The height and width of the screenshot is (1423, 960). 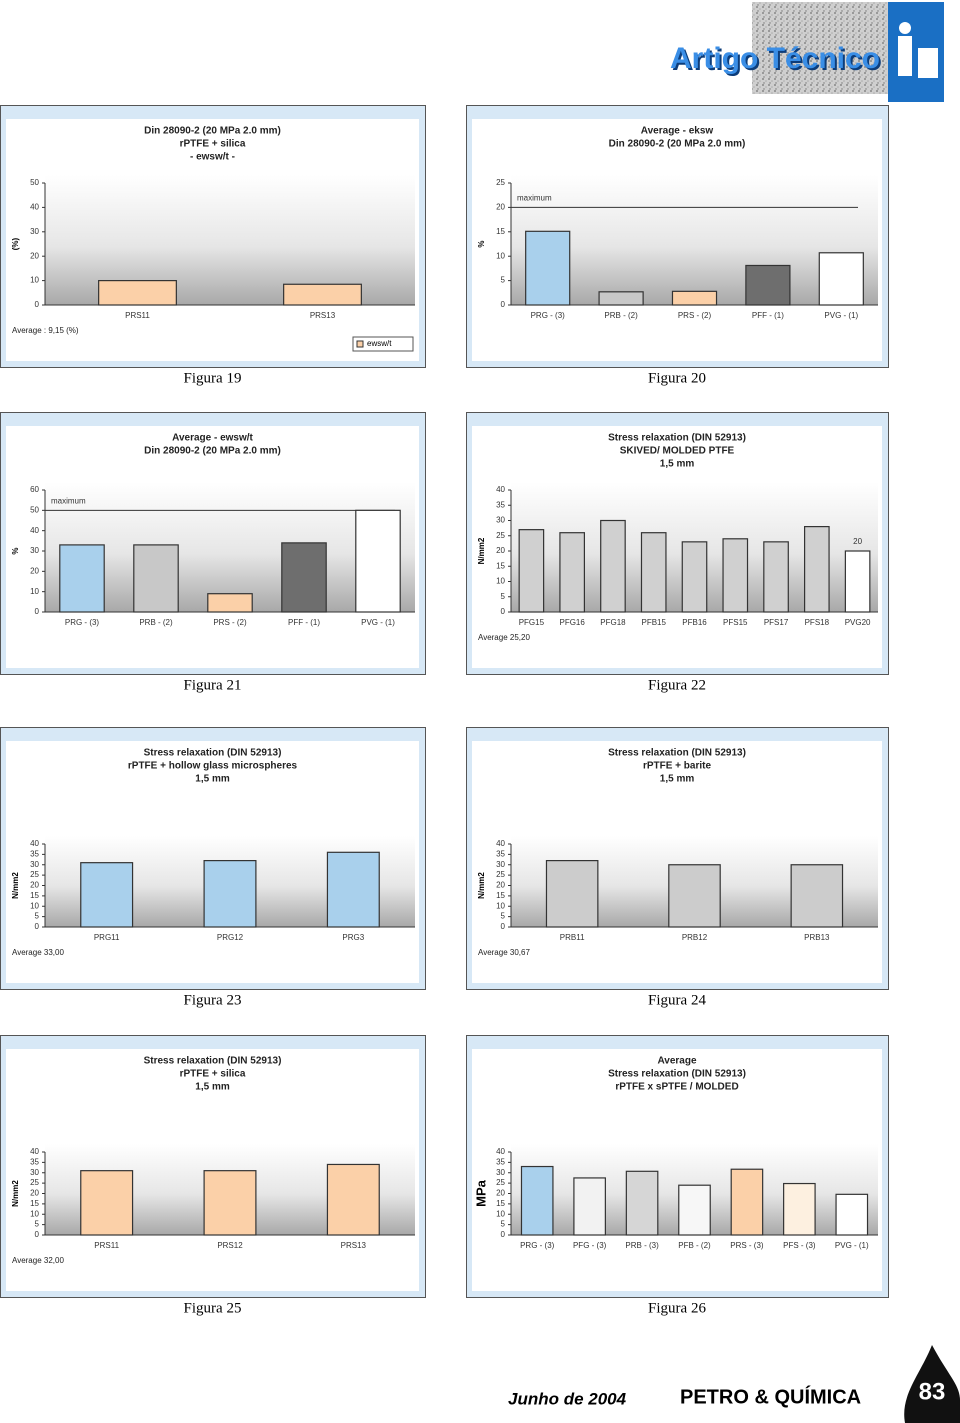 I want to click on x-tick-label: PRB - (3), so click(x=642, y=1245).